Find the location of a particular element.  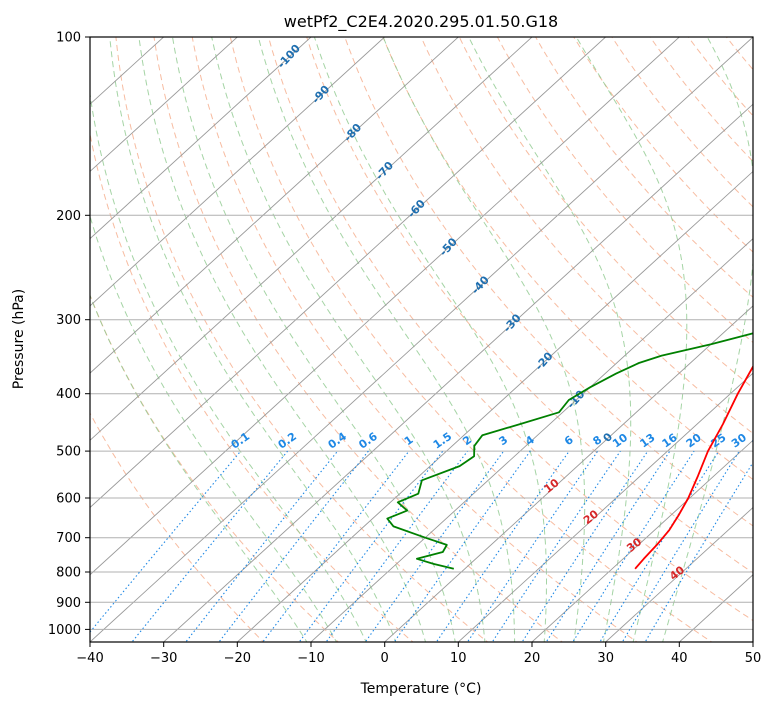

x-tick-label: 50 is located at coordinates (753, 658).